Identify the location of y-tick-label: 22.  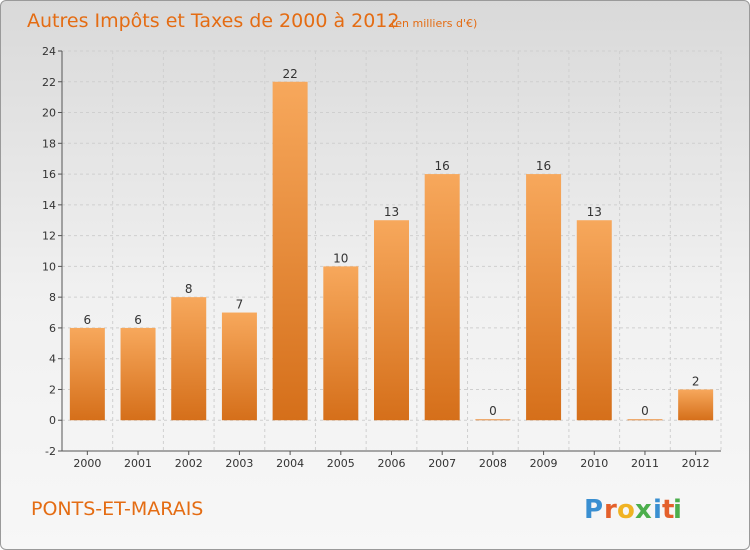
(49, 82).